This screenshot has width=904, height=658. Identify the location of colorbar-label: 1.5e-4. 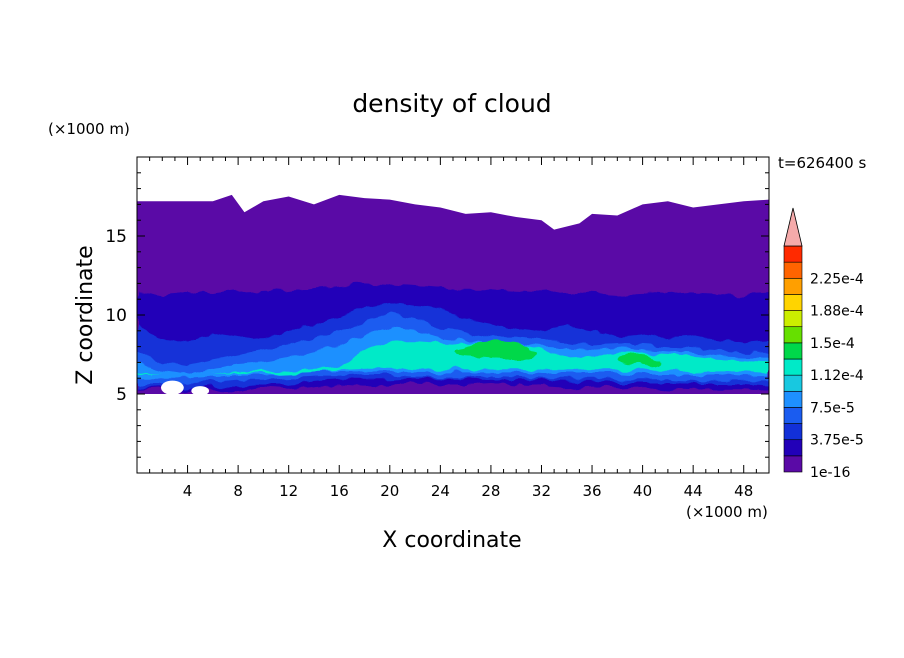
(832, 344).